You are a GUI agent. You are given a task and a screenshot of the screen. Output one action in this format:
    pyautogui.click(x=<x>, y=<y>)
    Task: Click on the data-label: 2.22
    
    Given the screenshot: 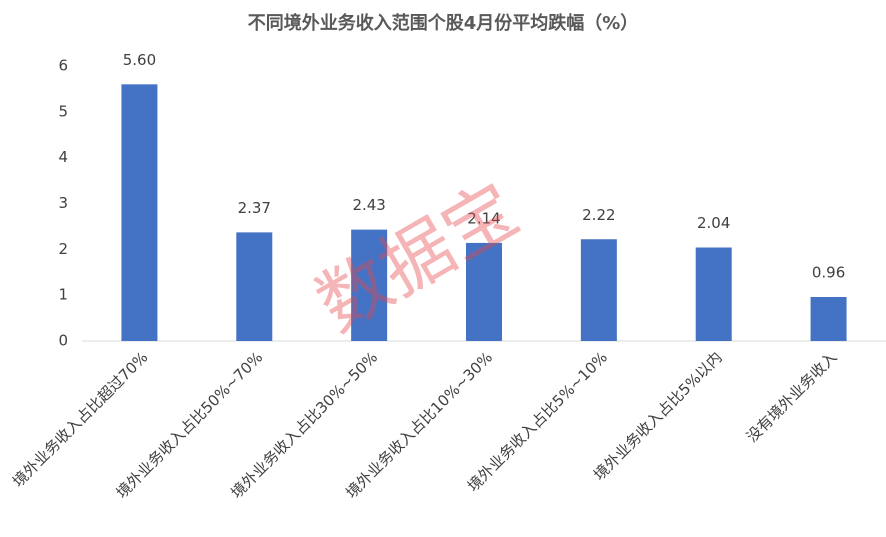 What is the action you would take?
    pyautogui.click(x=598, y=215)
    